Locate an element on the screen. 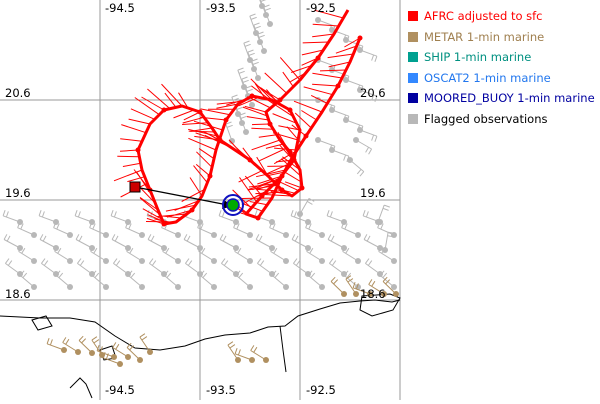 The width and height of the screenshot is (600, 404). legend-item-afrc: AFRC adjusted to sfc is located at coordinates (503, 16).